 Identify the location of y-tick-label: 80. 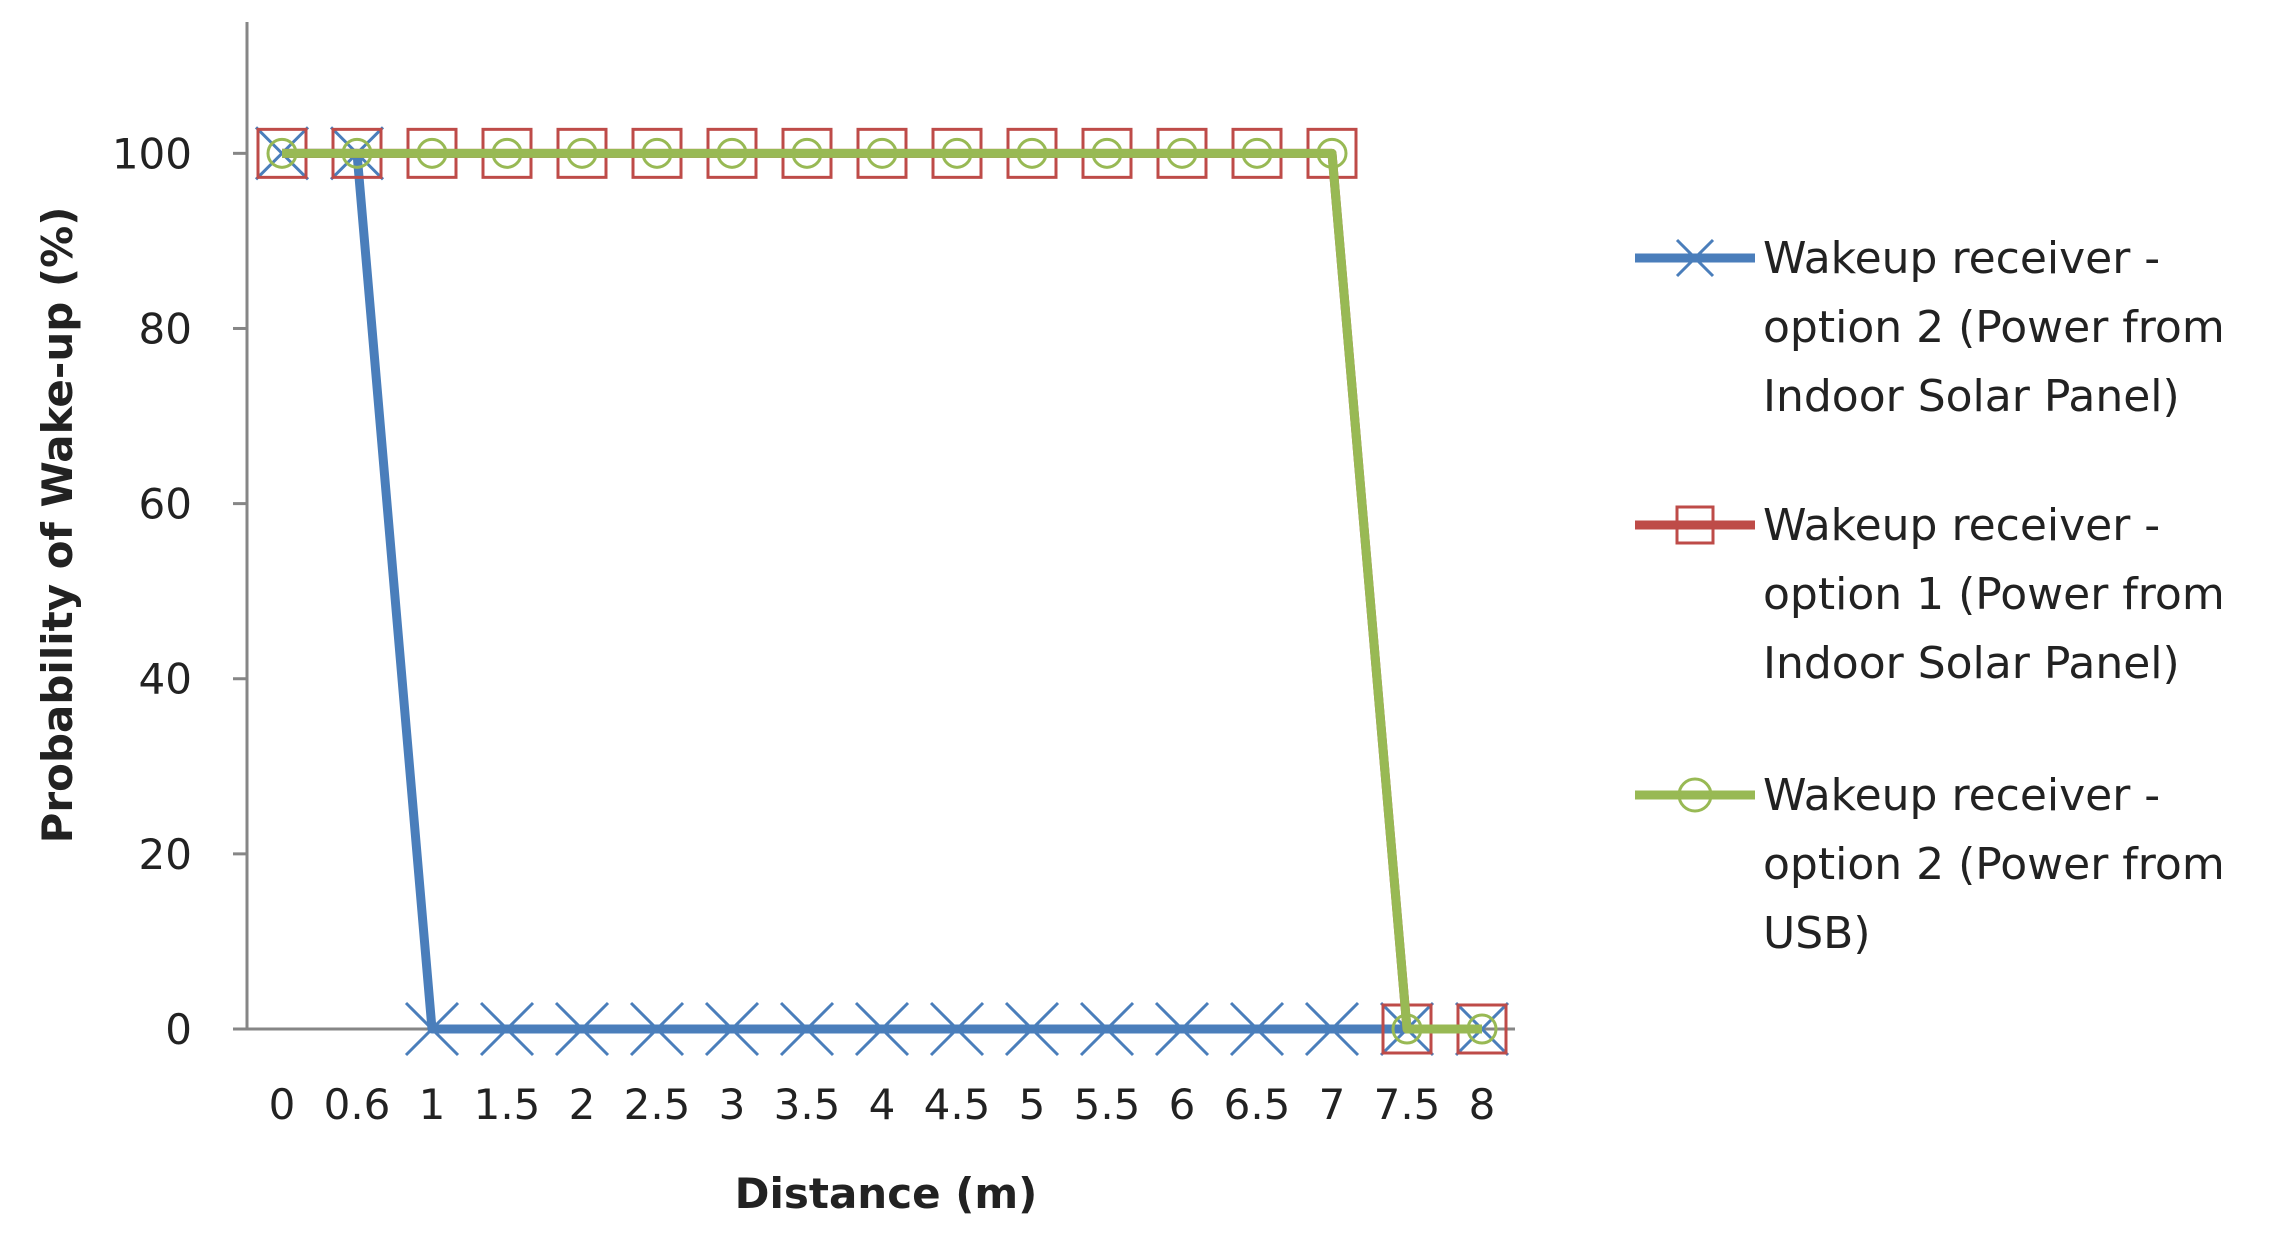
(165, 328).